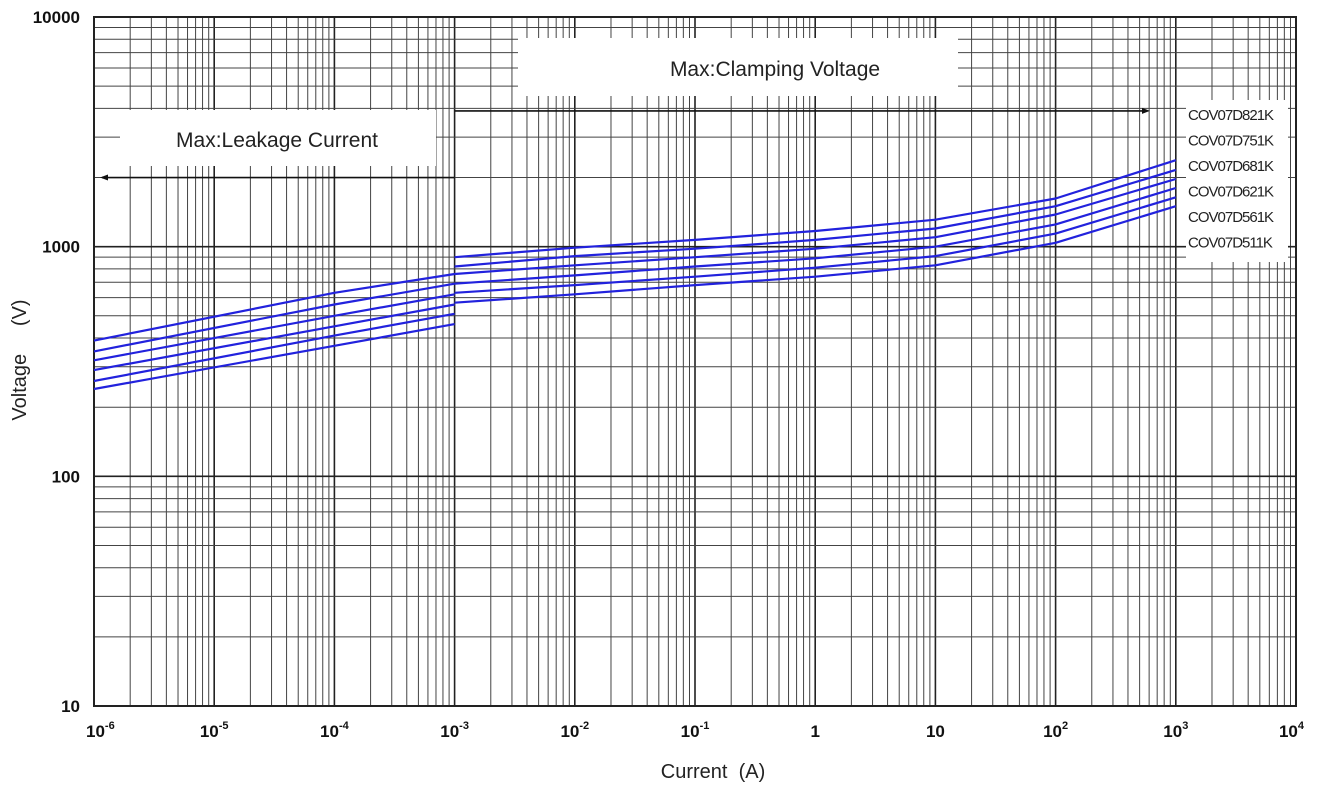  What do you see at coordinates (274, 357) in the screenshot?
I see `series-cov07d511k-leakage-line` at bounding box center [274, 357].